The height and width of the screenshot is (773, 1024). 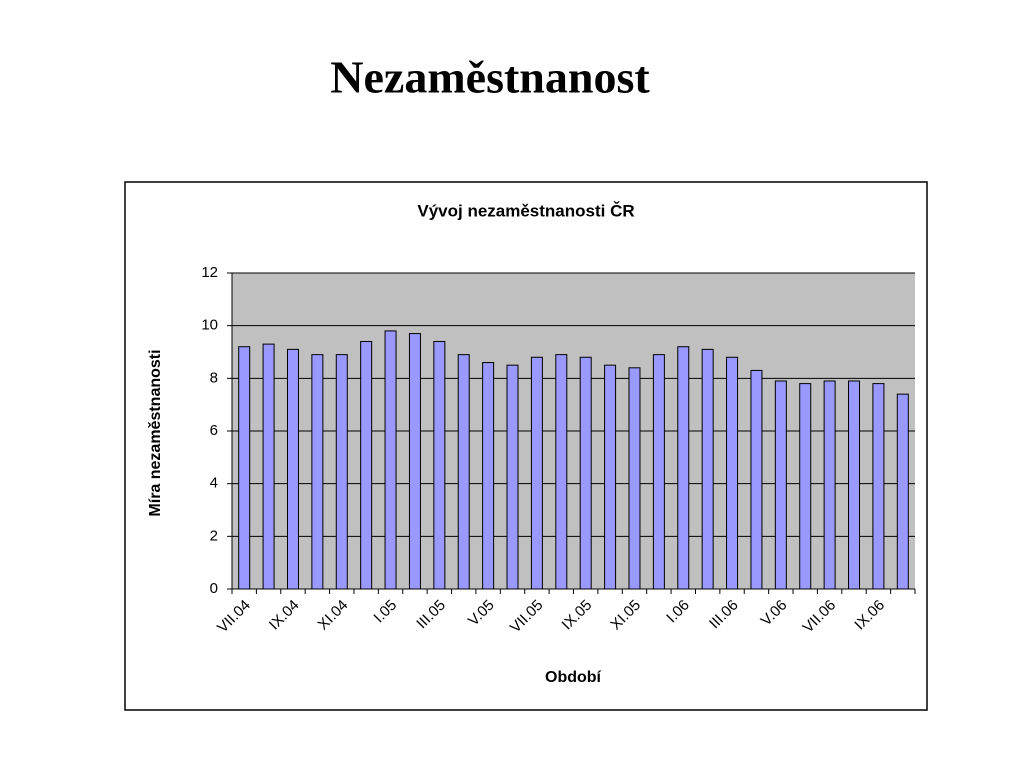 I want to click on x-axis-title: Období, so click(x=573, y=677).